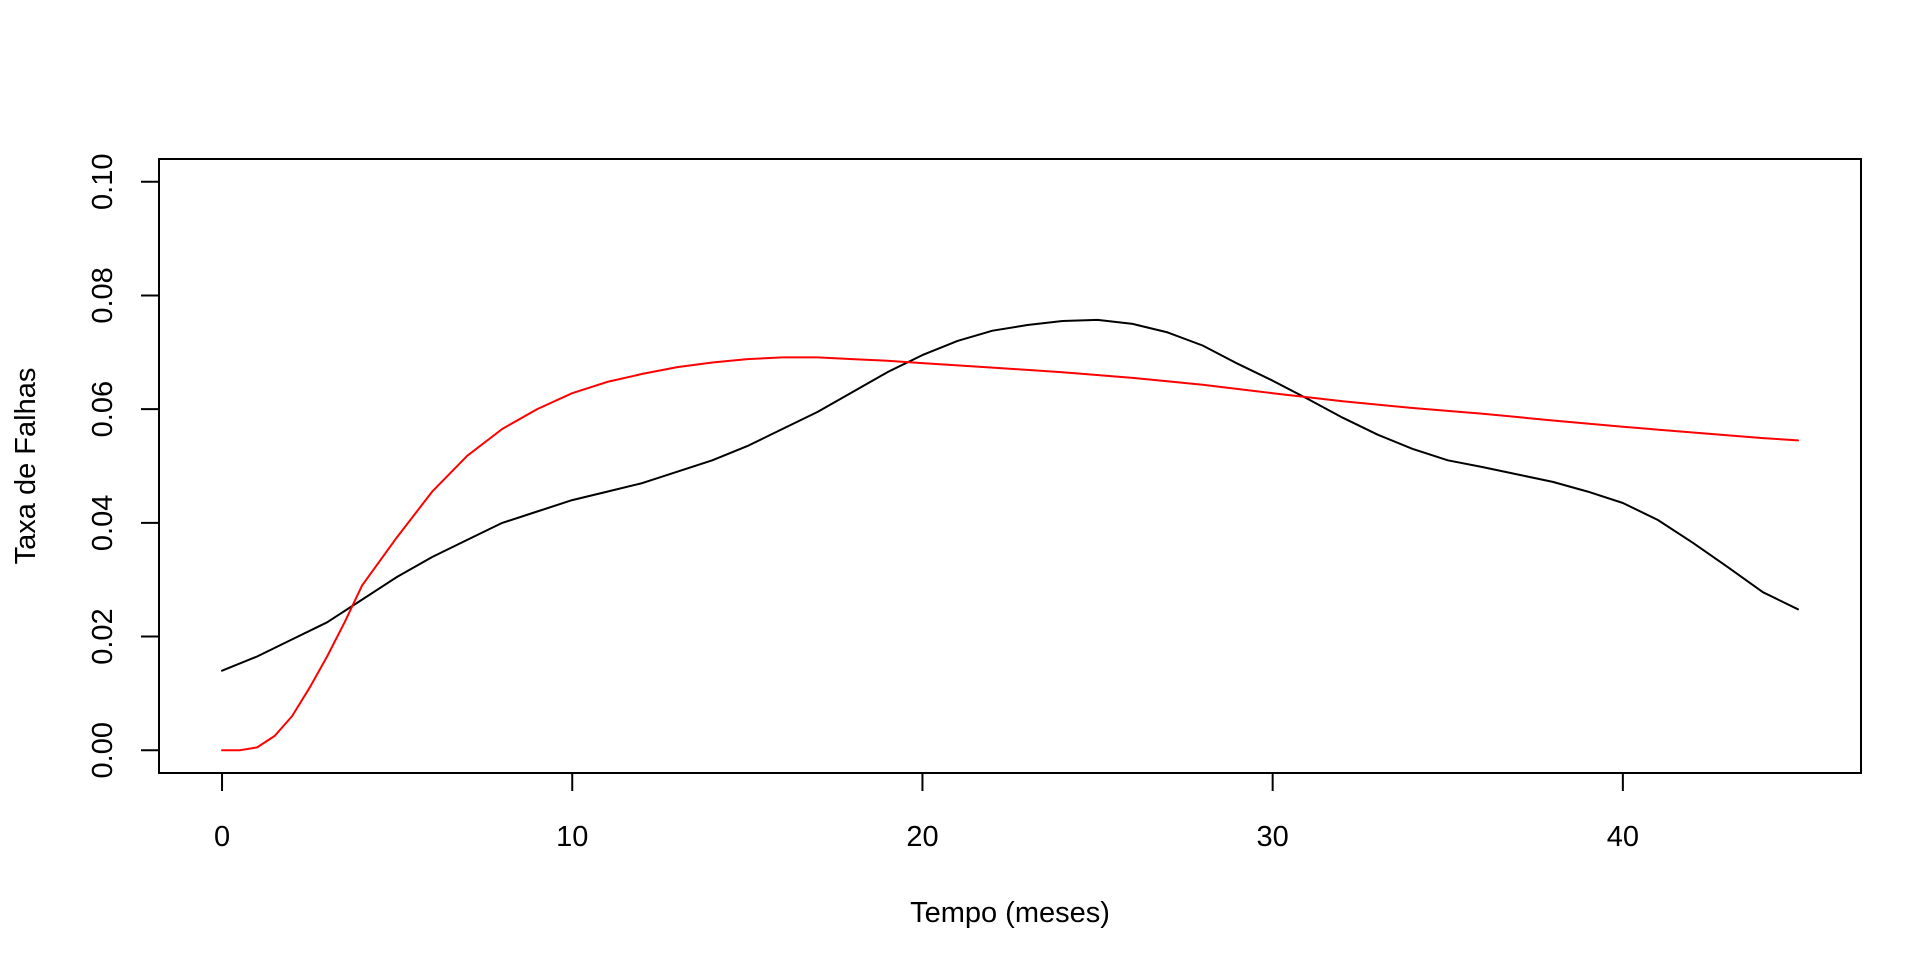 The image size is (1920, 960). What do you see at coordinates (222, 837) in the screenshot?
I see `x-tick-label: 0` at bounding box center [222, 837].